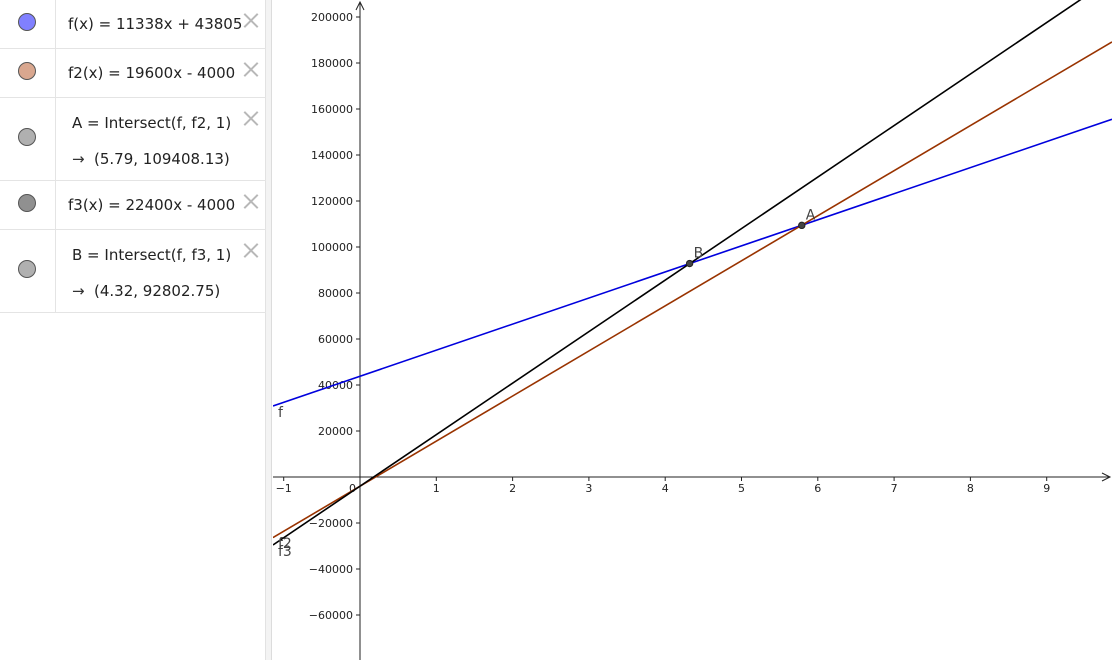 The width and height of the screenshot is (1112, 660). Describe the element at coordinates (281, 413) in the screenshot. I see `graph-label-f: f` at that location.